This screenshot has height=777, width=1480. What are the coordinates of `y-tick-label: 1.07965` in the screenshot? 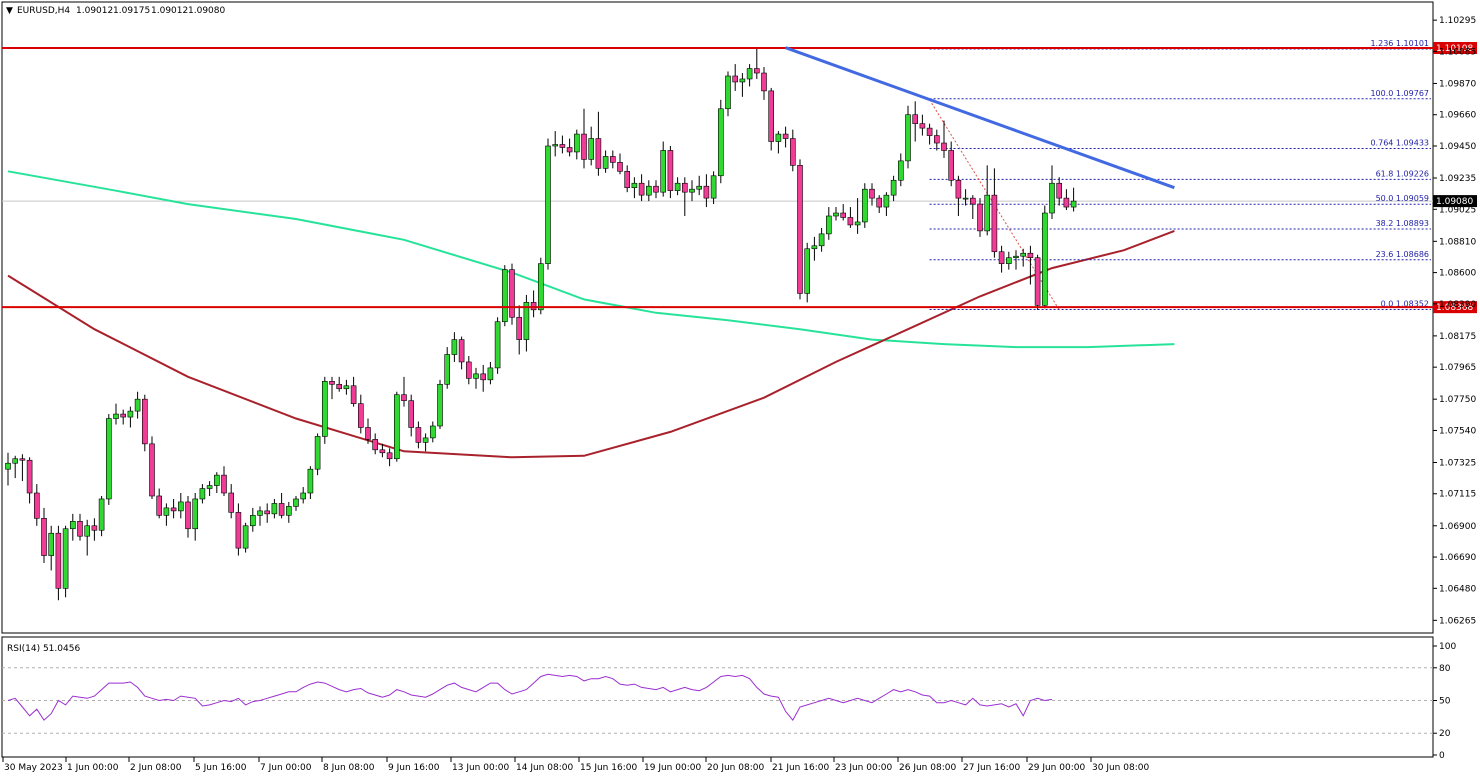 It's located at (1457, 368).